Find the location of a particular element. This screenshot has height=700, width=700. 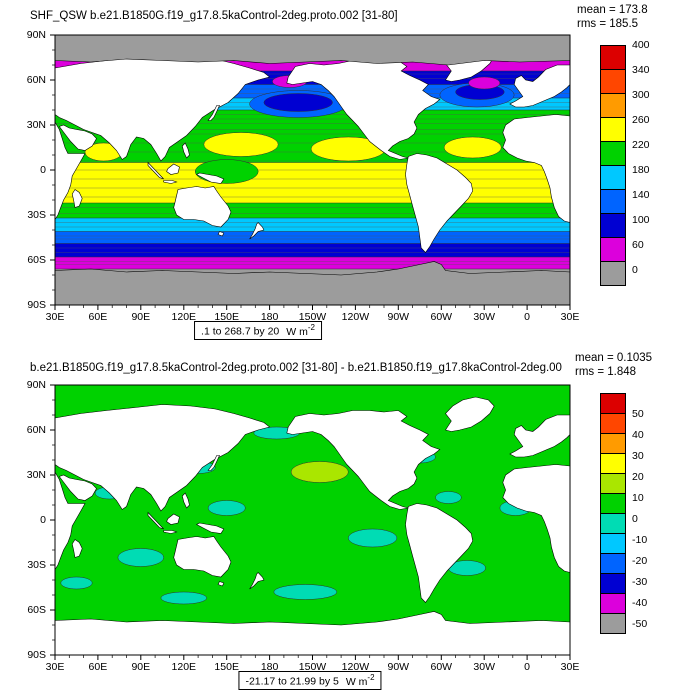

colorbar-tick-label: 260 is located at coordinates (641, 120).